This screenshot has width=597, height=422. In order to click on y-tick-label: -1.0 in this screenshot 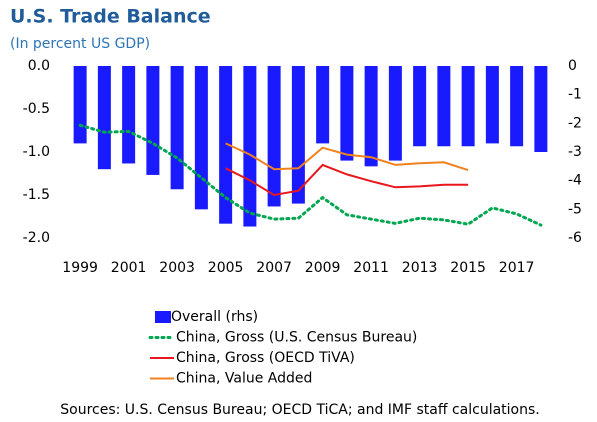, I will do `click(36, 152)`.